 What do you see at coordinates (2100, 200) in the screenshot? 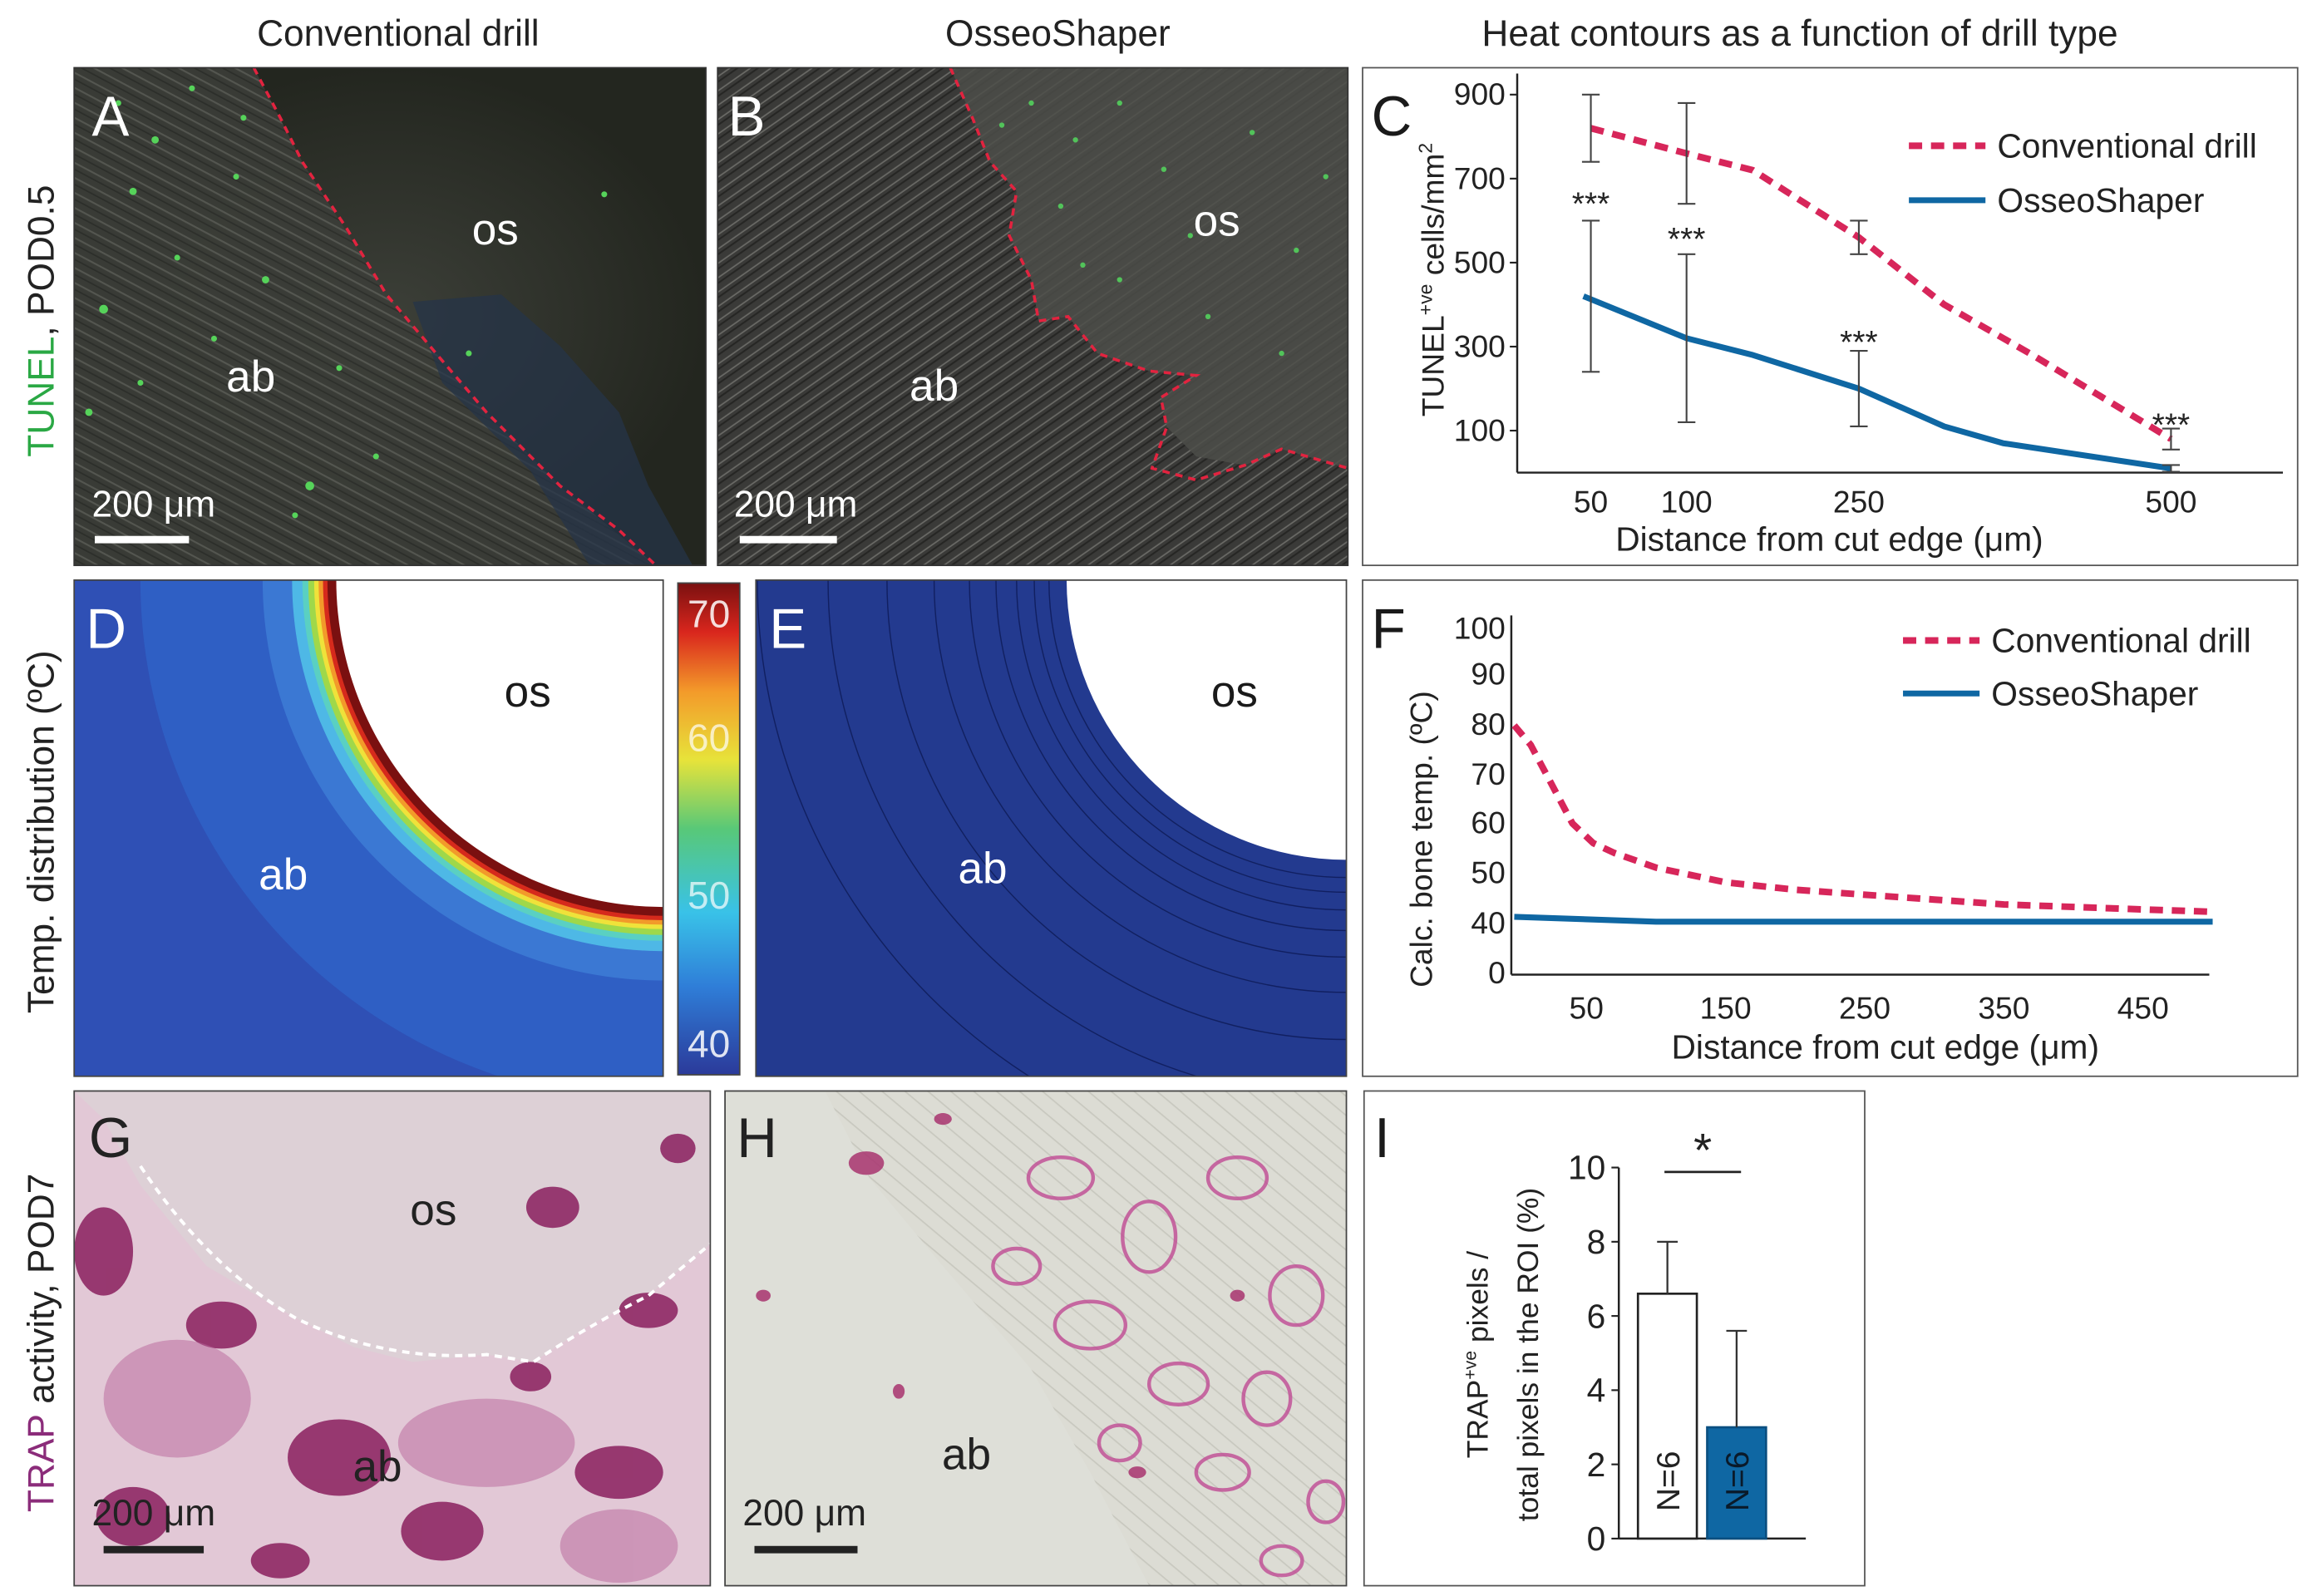
I see `c-legend-label: OsseoShaper` at bounding box center [2100, 200].